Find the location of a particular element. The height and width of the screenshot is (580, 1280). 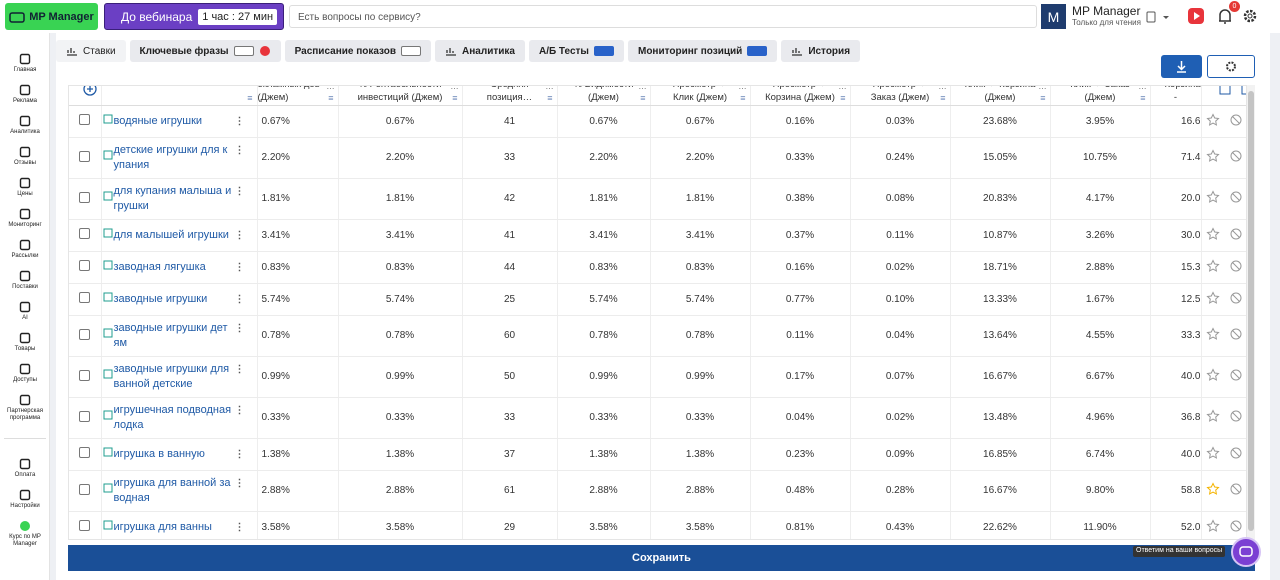

tab: История is located at coordinates (821, 51).